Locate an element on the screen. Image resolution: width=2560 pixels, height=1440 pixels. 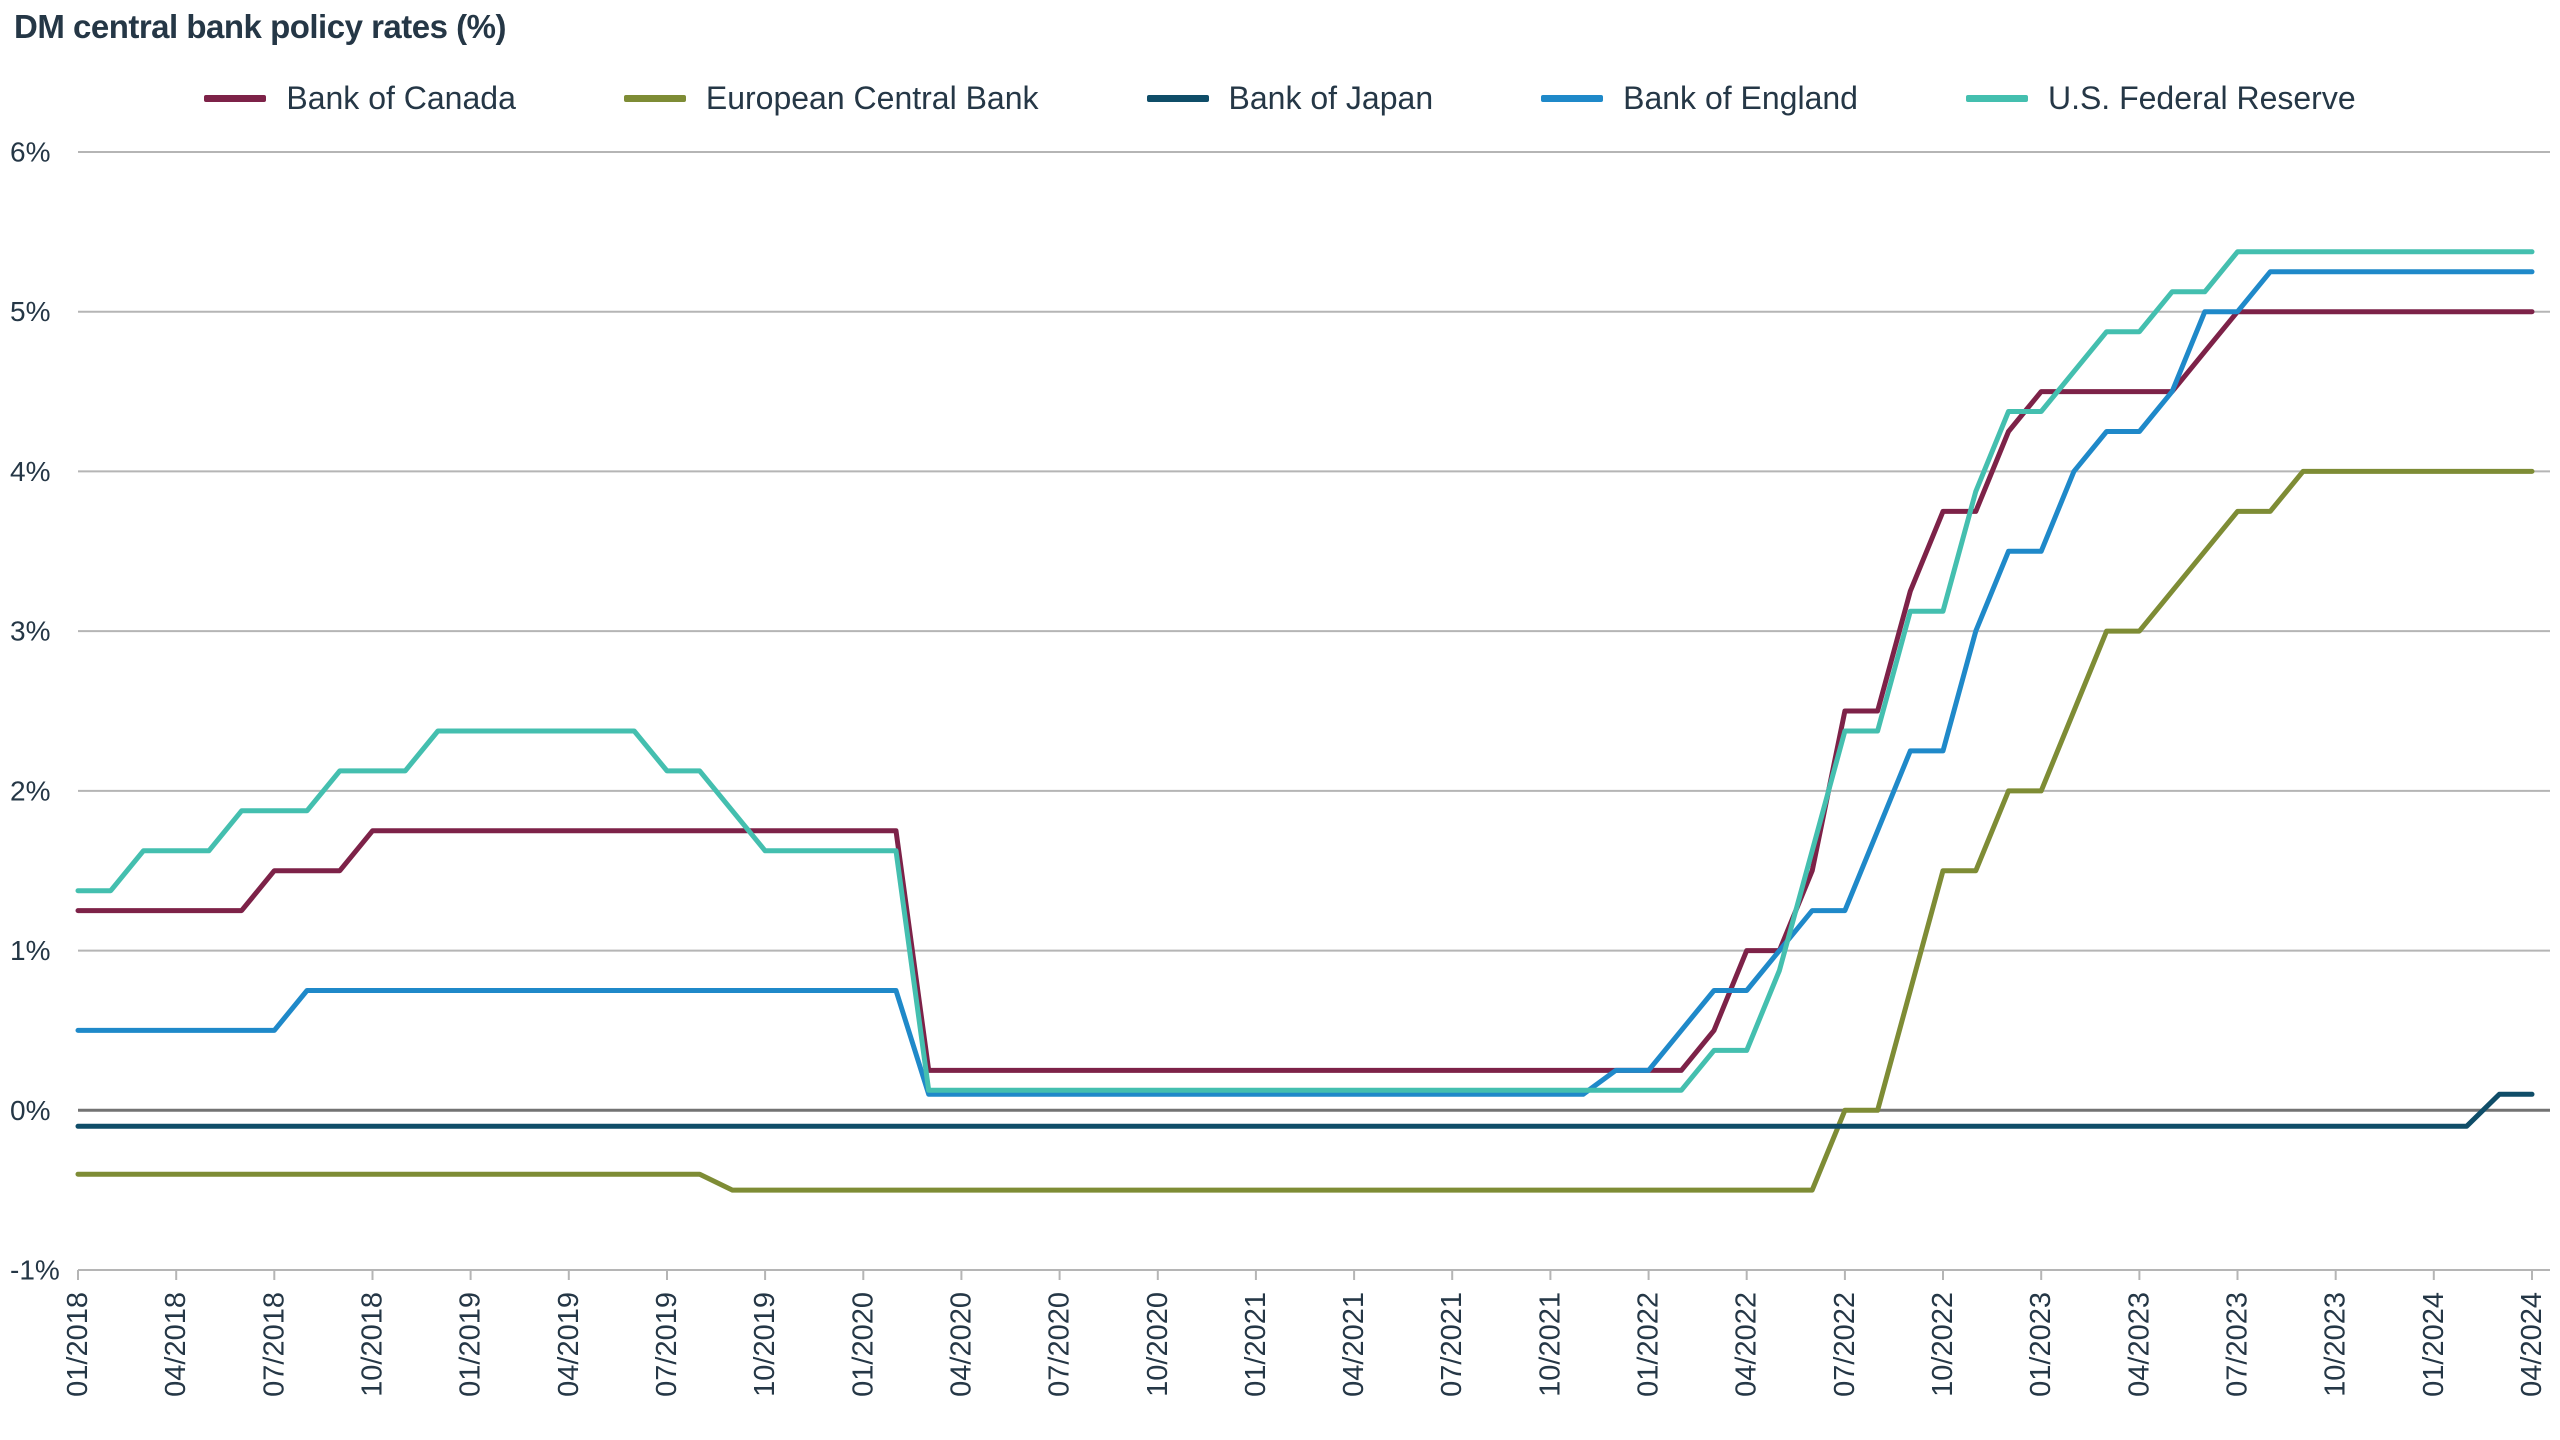
legend-item-european-central-bank: European Central Bank is located at coordinates (831, 98).